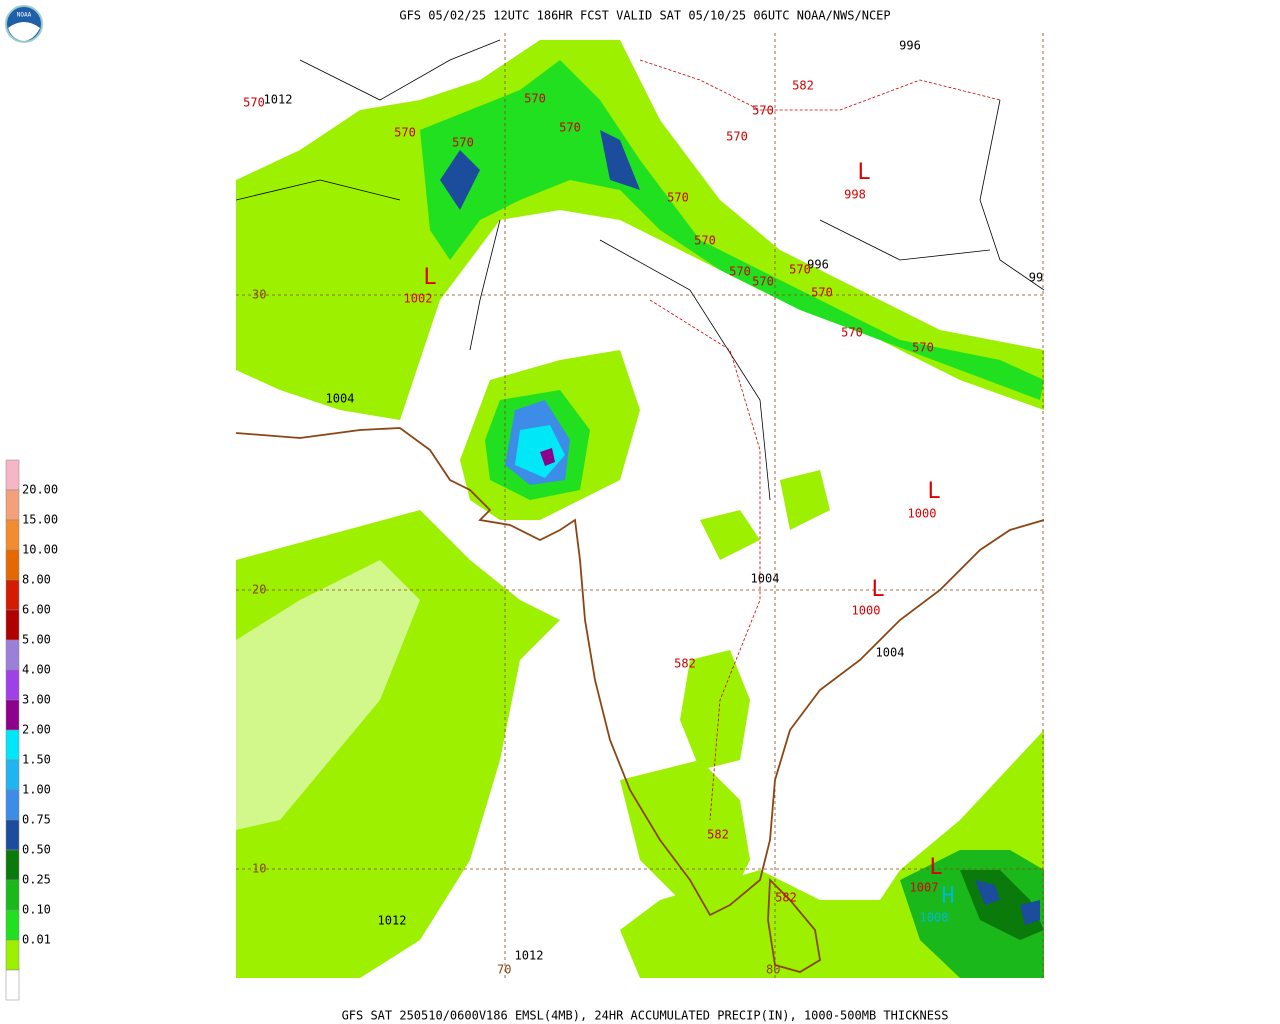  Describe the element at coordinates (504, 970) in the screenshot. I see `longitude-label: 70` at that location.